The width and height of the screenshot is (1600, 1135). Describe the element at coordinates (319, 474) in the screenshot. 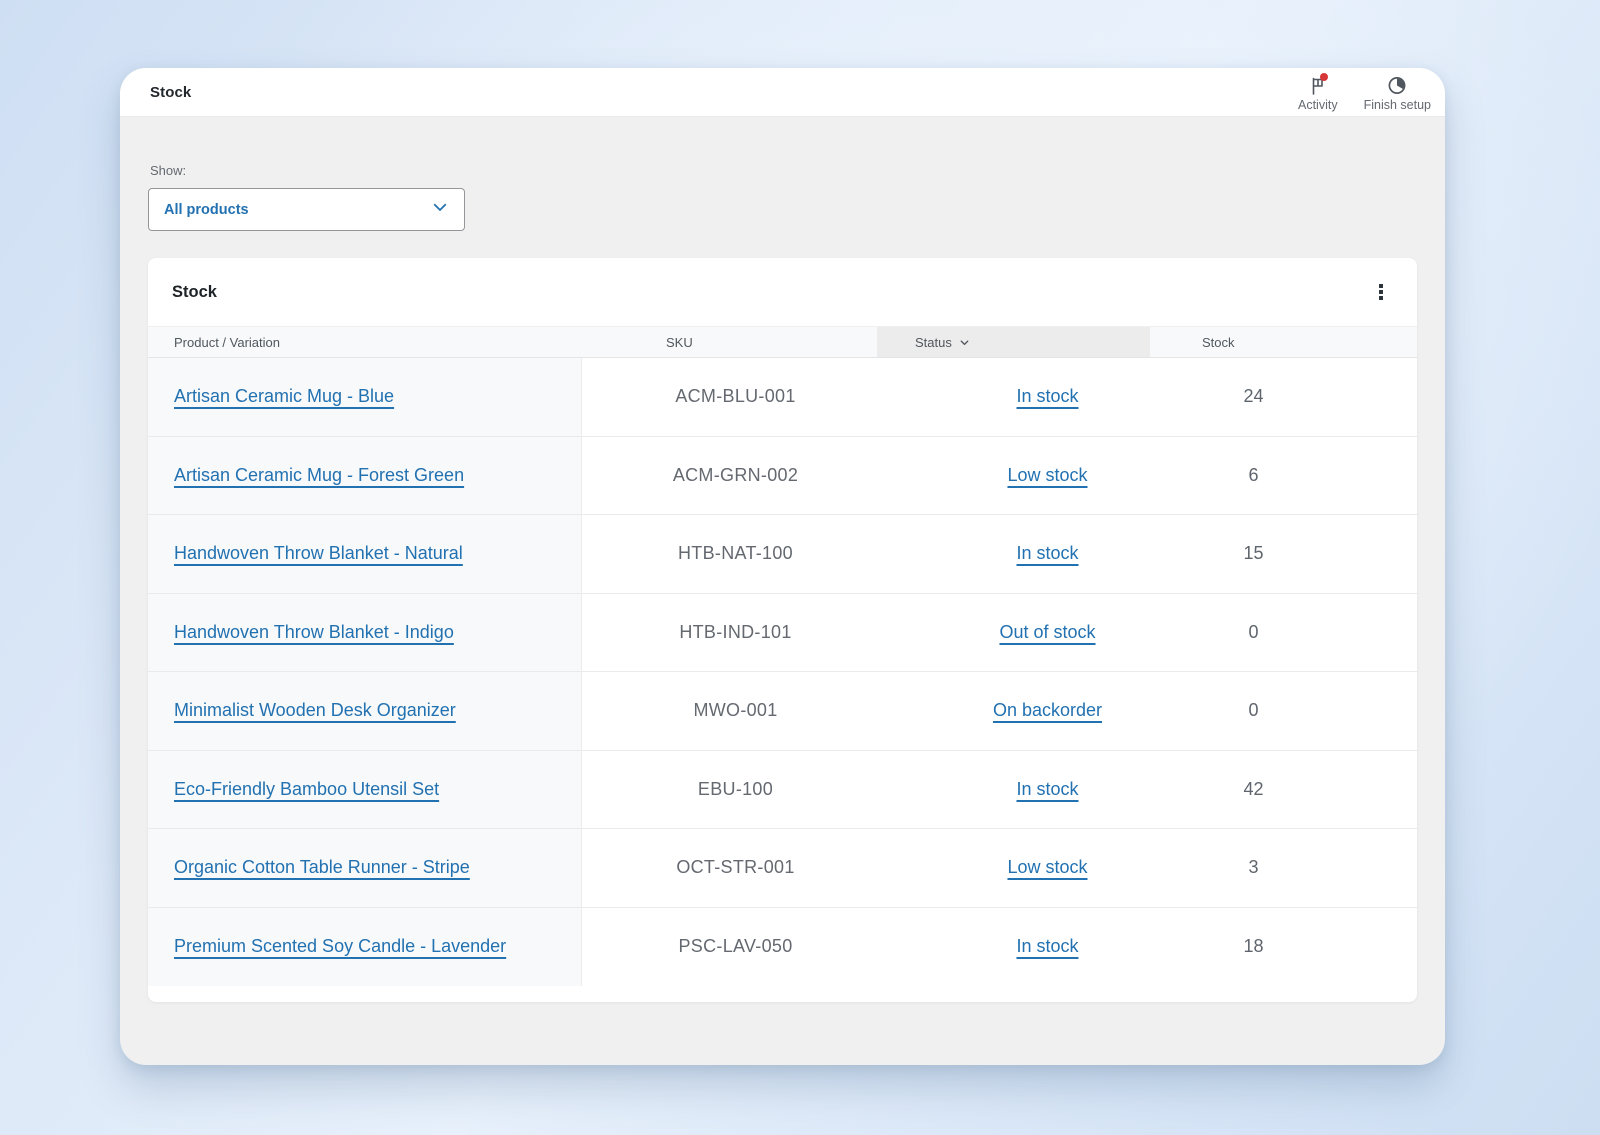

I see `product-link: Artisan Ceramic Mug - Forest Green` at that location.